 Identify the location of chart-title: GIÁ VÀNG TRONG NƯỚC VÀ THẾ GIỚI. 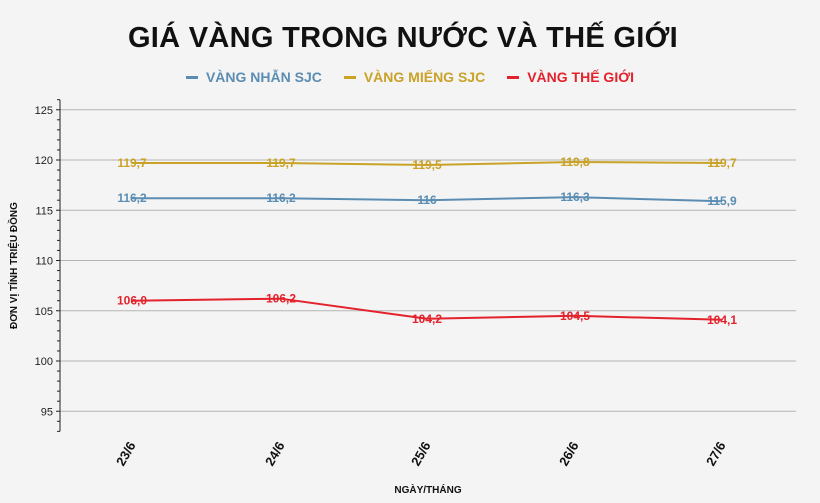
(403, 38).